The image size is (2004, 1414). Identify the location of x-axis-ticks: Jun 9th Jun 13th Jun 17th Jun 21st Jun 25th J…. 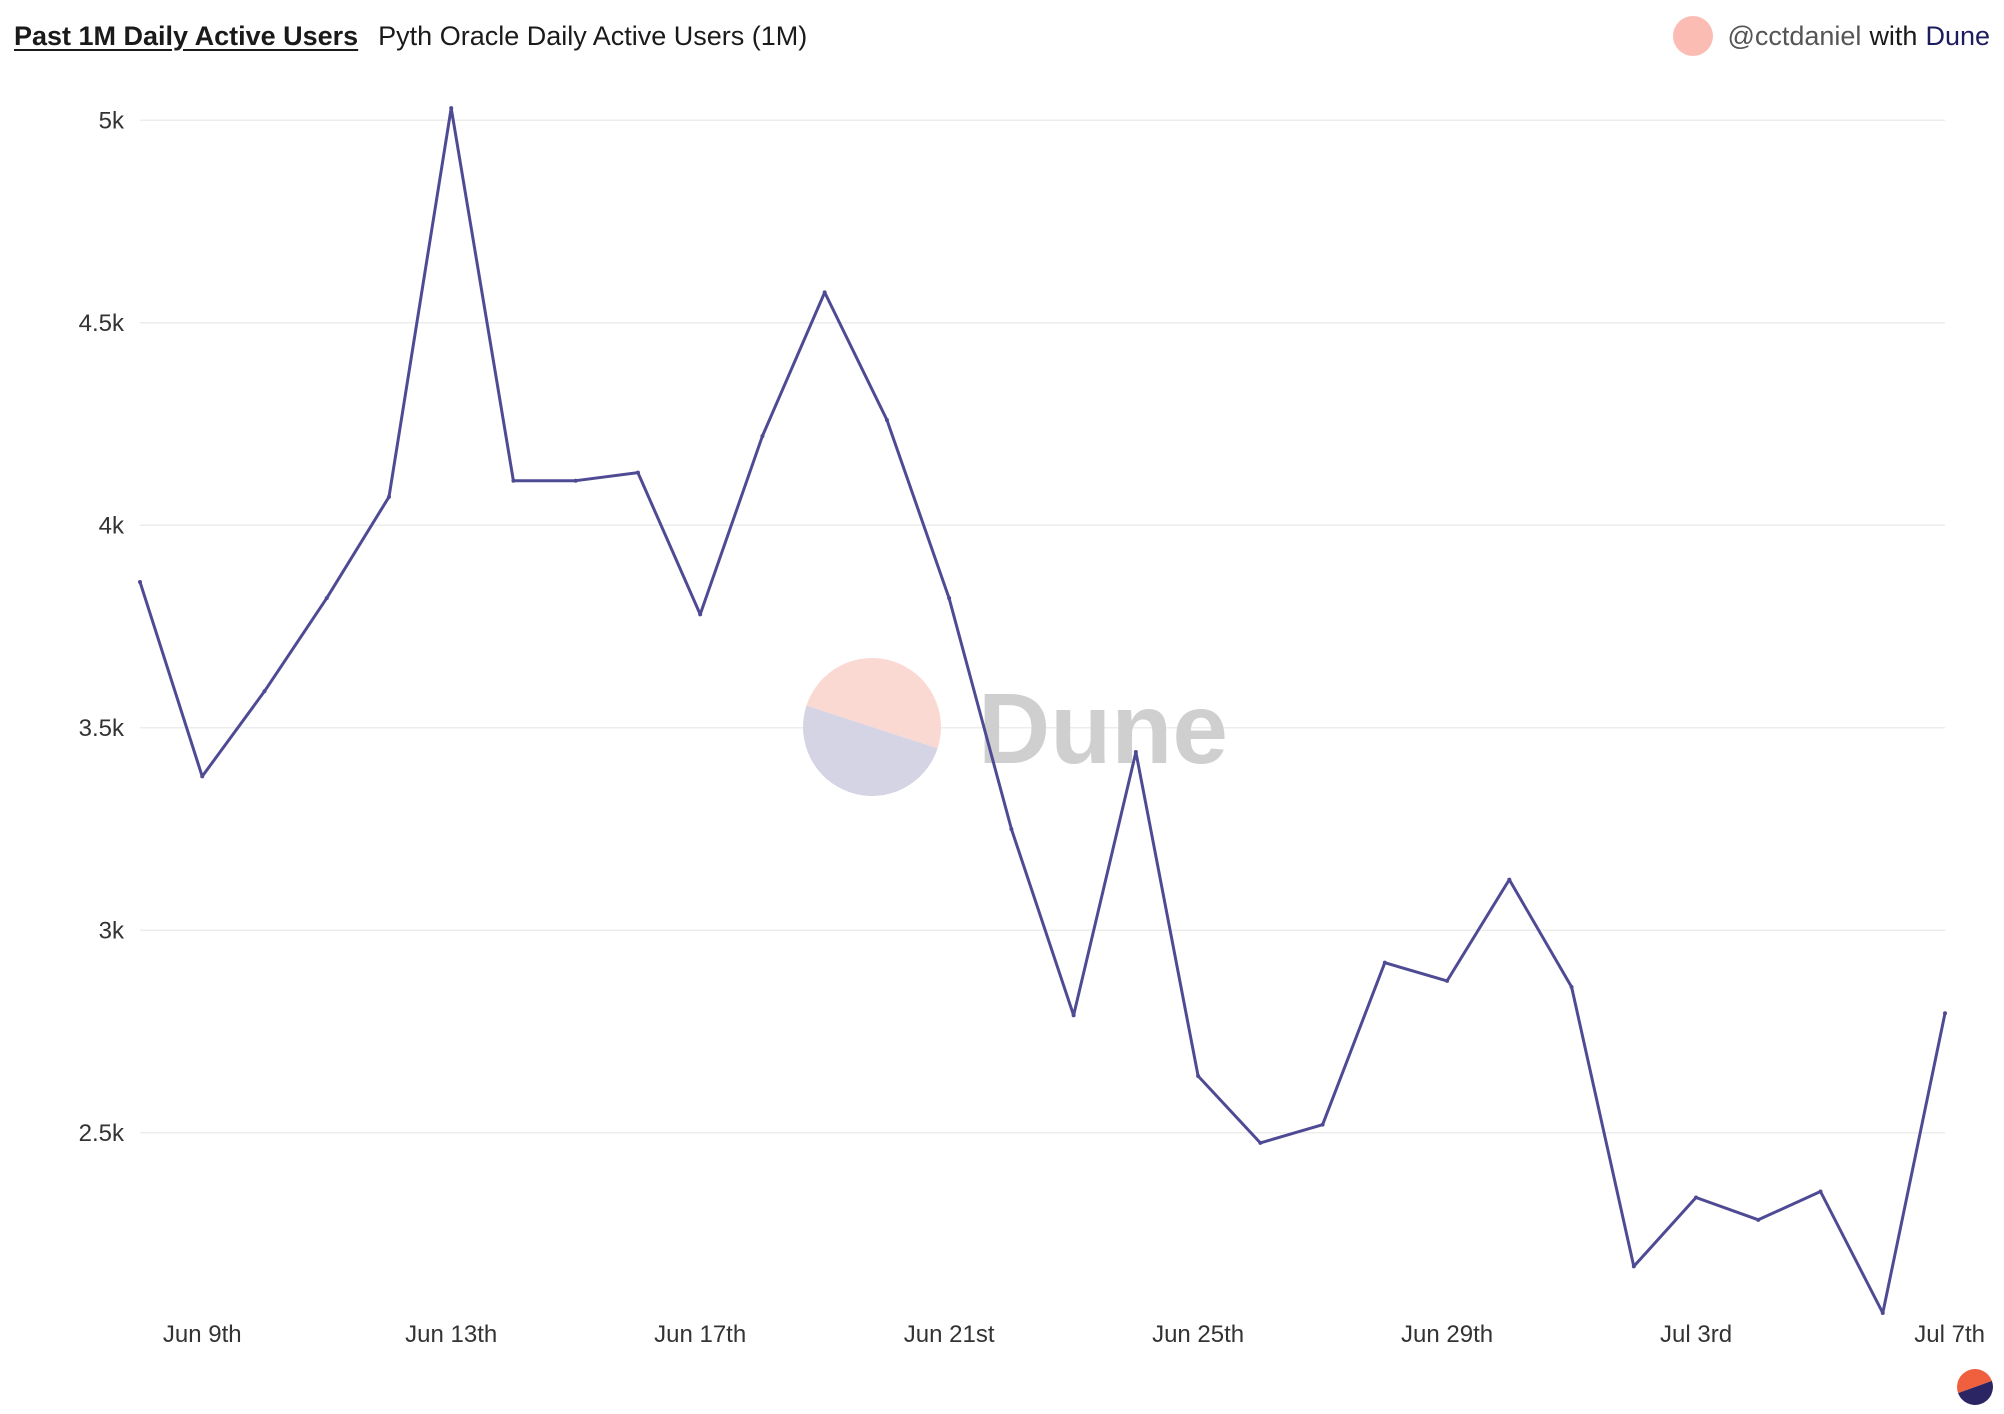
(1074, 1334).